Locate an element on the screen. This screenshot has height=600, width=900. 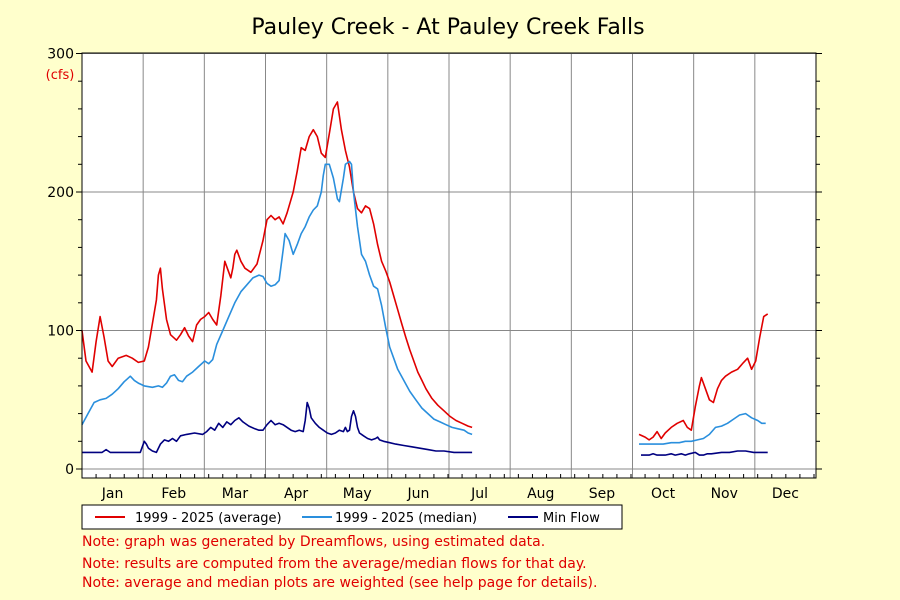
y-tick-label: 100 is located at coordinates (60, 332).